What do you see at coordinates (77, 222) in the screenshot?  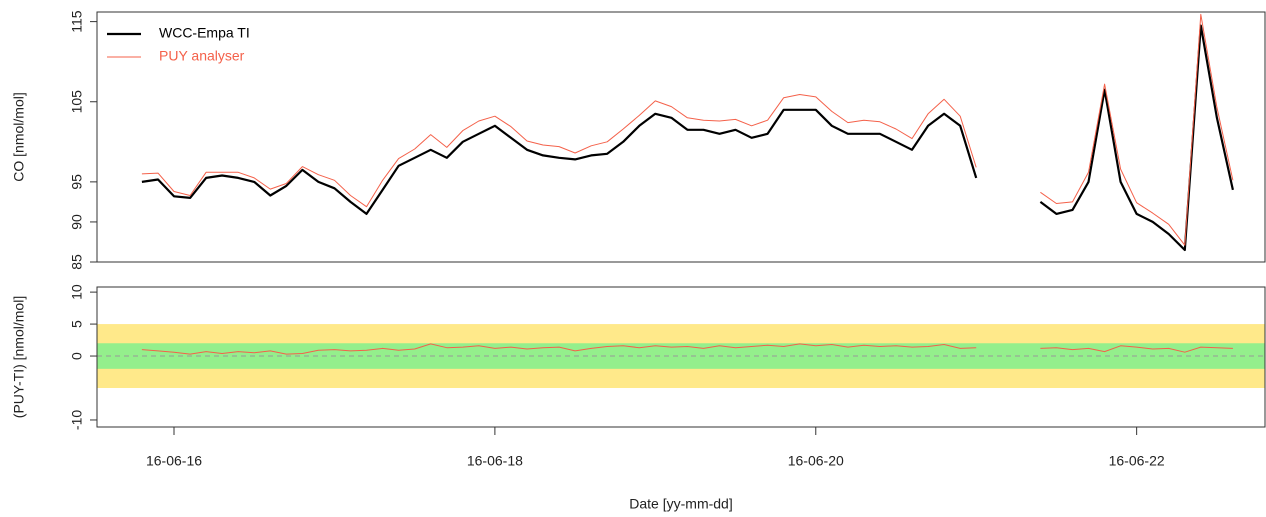 I see `y-tick-label: 90` at bounding box center [77, 222].